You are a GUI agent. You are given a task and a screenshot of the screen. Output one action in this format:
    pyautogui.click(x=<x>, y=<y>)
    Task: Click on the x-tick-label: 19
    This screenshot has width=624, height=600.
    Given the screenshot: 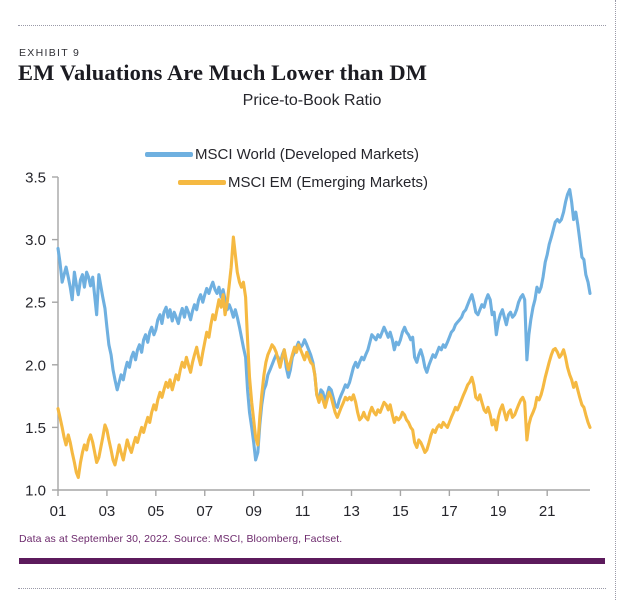 What is the action you would take?
    pyautogui.click(x=498, y=511)
    